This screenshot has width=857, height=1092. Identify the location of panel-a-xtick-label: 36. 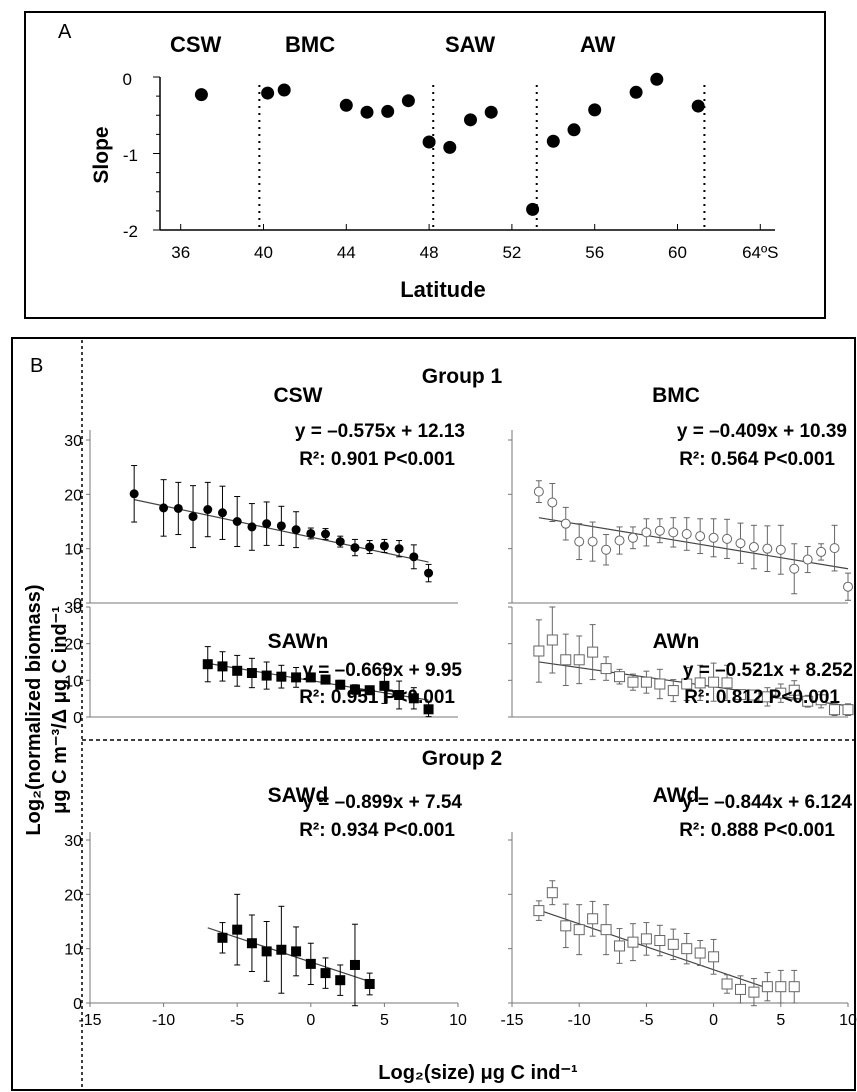
(180, 252).